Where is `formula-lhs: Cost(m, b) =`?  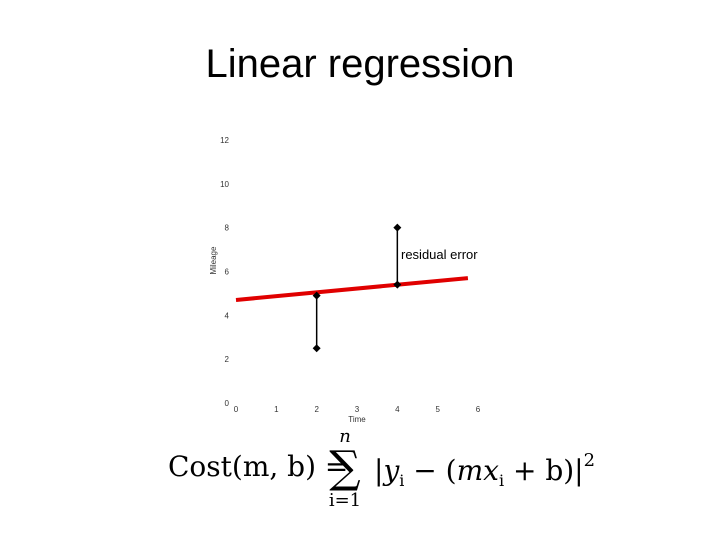
formula-lhs: Cost(m, b) = is located at coordinates (258, 466).